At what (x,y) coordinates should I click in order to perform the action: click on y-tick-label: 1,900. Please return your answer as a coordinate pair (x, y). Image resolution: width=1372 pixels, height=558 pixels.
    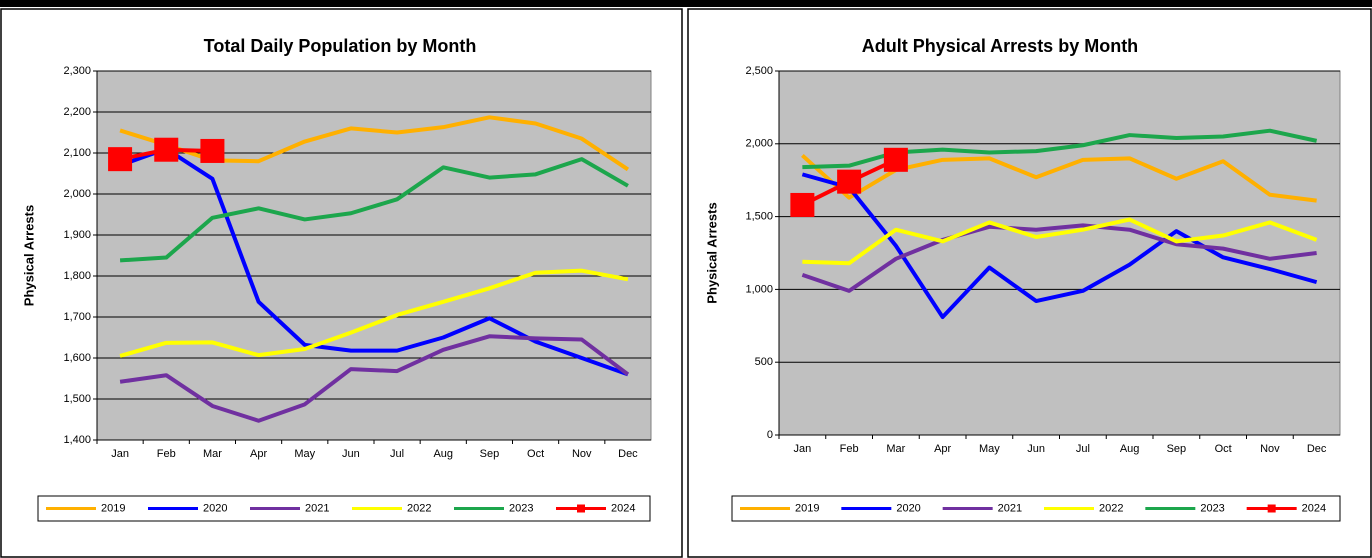
    Looking at the image, I should click on (77, 235).